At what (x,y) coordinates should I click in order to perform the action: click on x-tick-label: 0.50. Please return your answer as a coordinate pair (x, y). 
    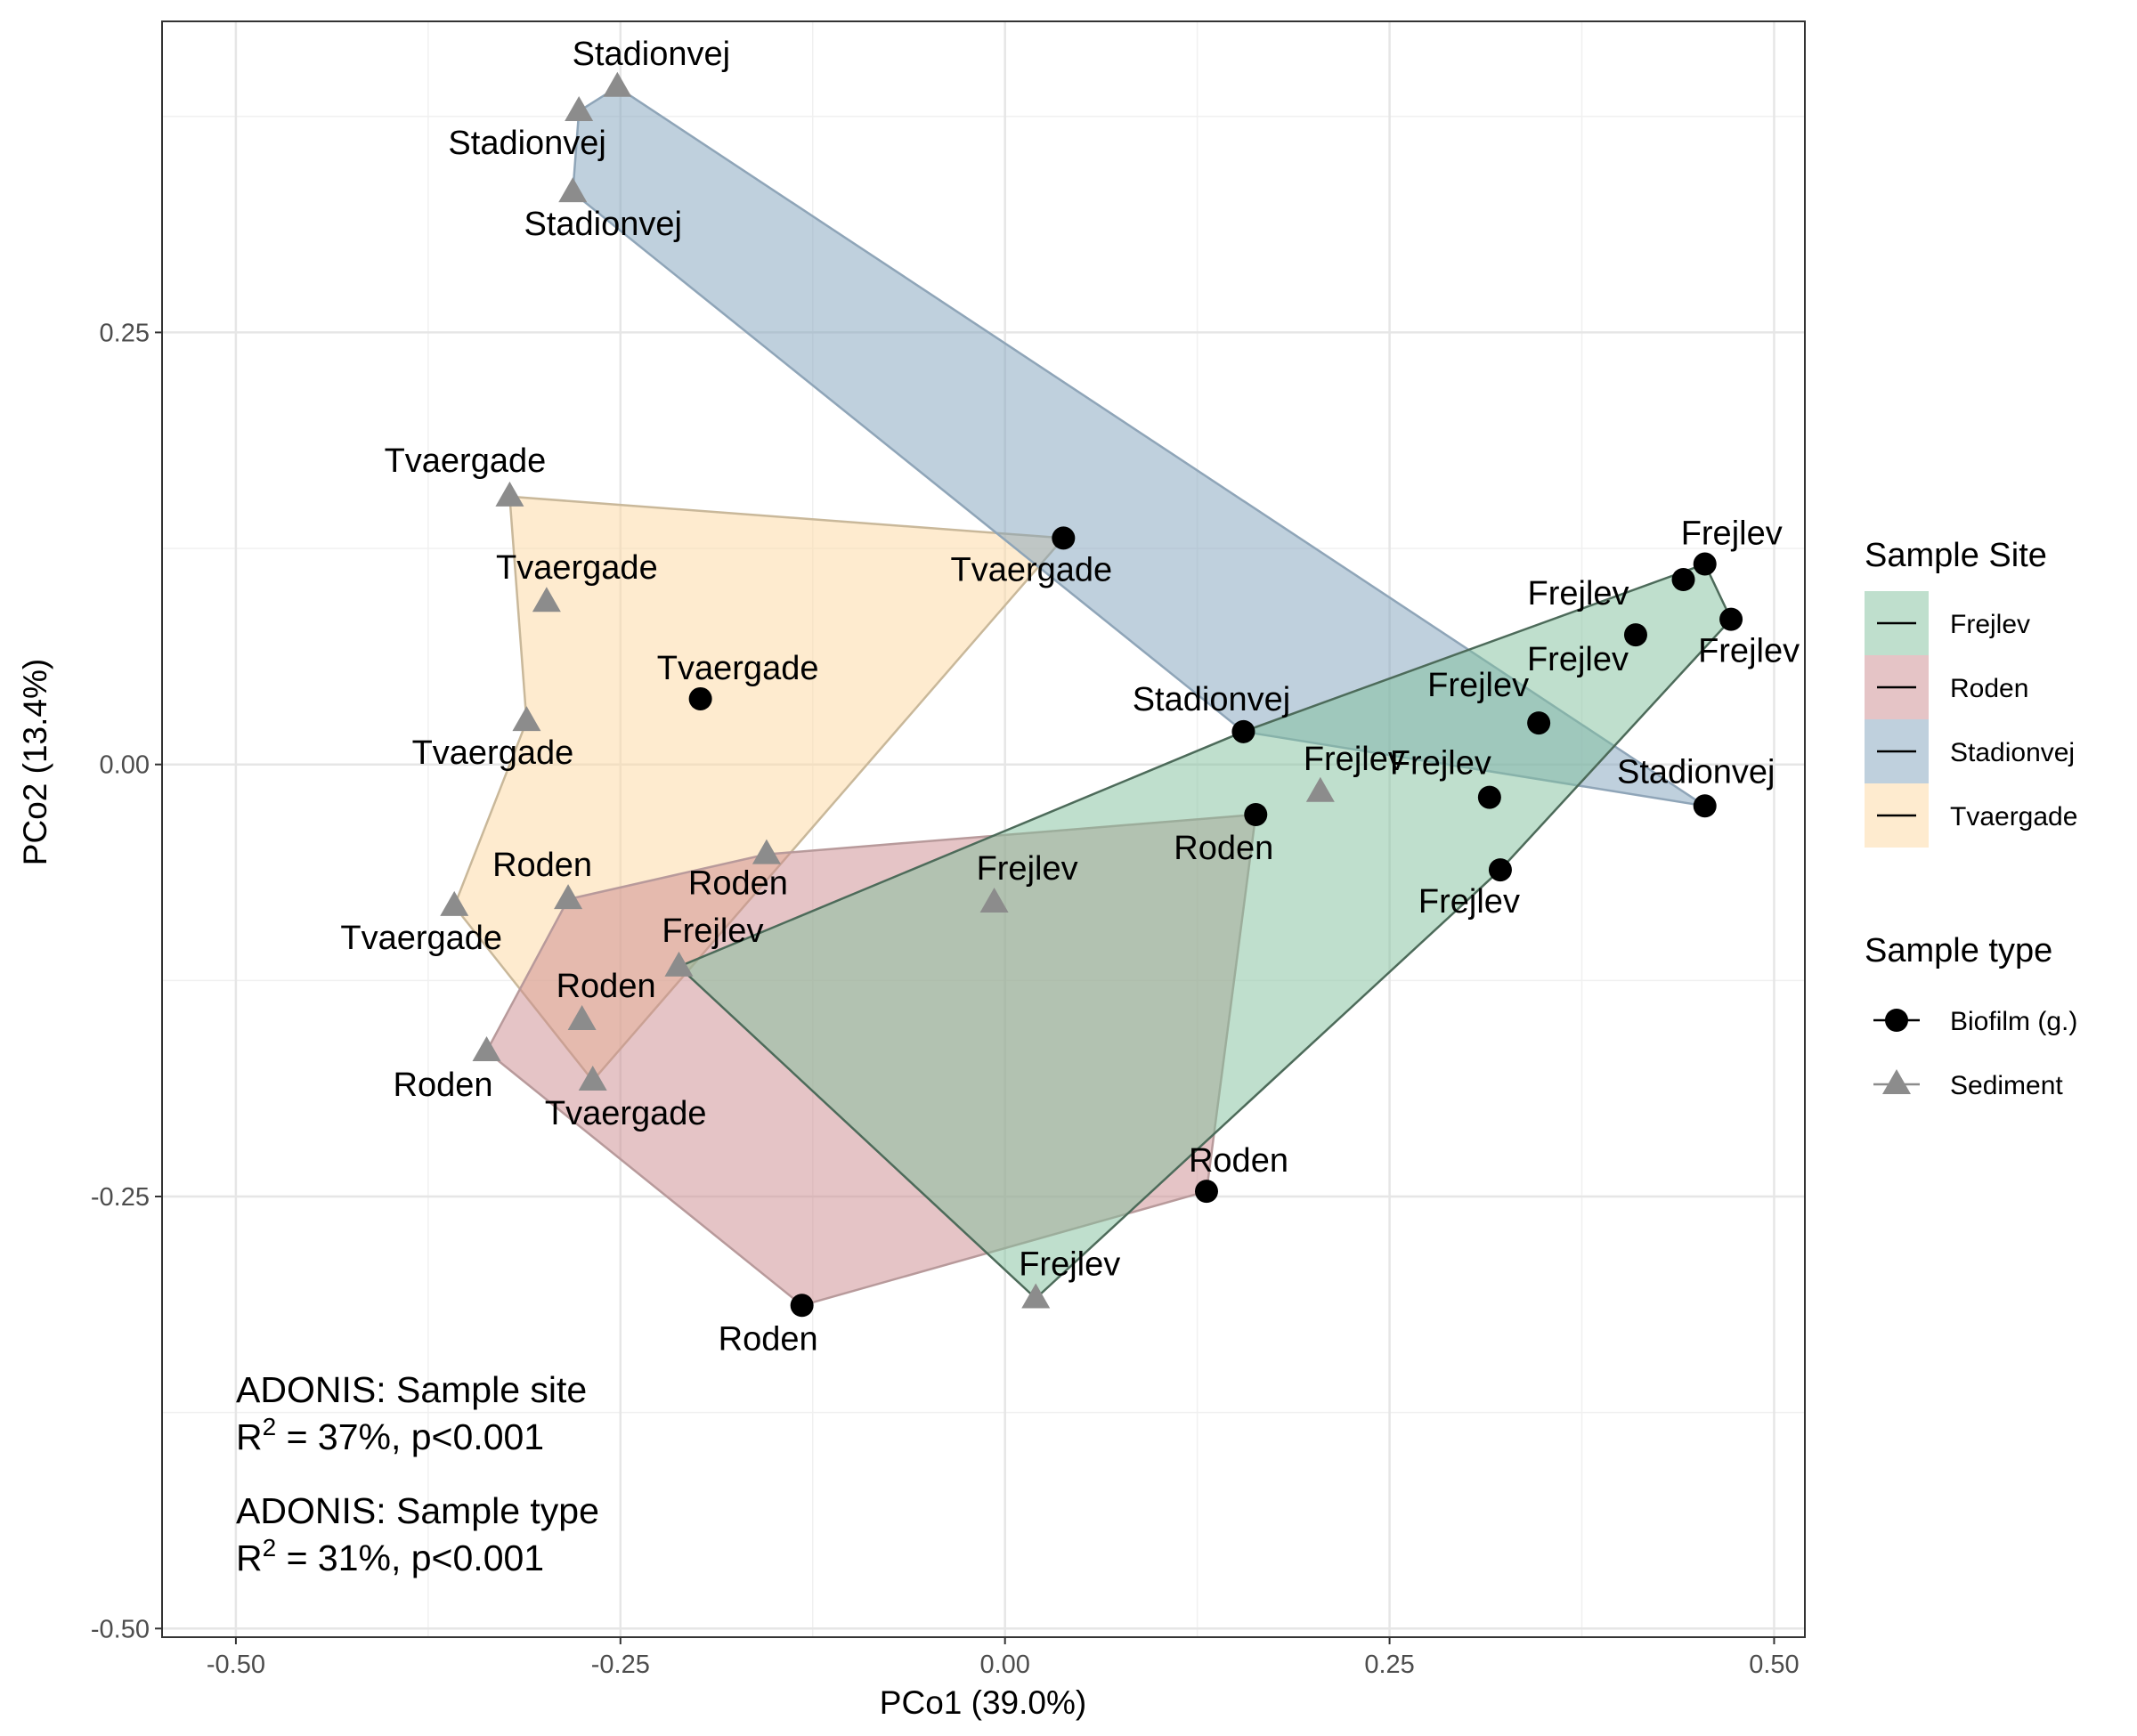
    Looking at the image, I should click on (1774, 1665).